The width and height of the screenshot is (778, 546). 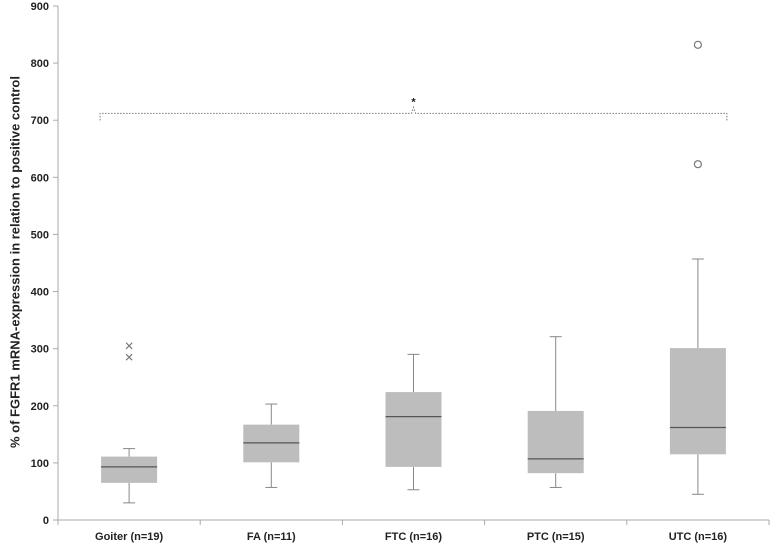 I want to click on y-tick-label: 300, so click(x=40, y=350).